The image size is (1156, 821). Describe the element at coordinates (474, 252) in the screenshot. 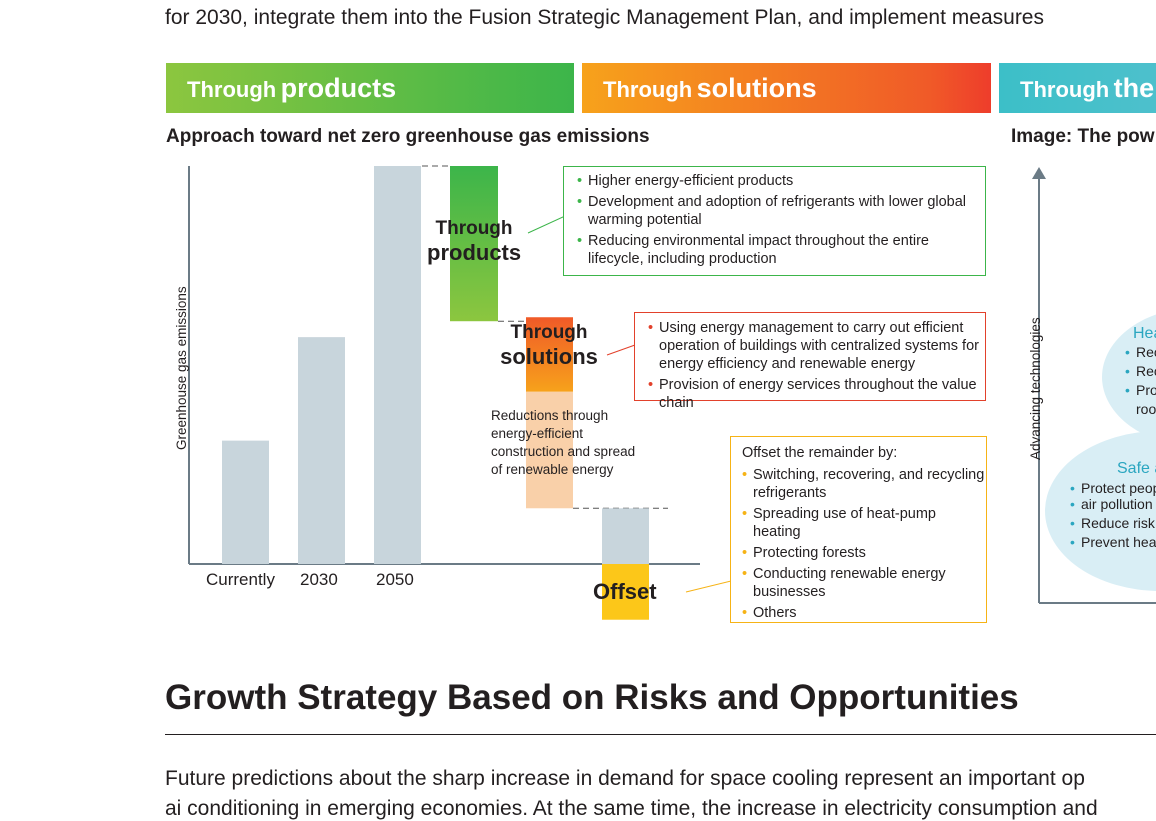

I see `step-label-line: products` at that location.